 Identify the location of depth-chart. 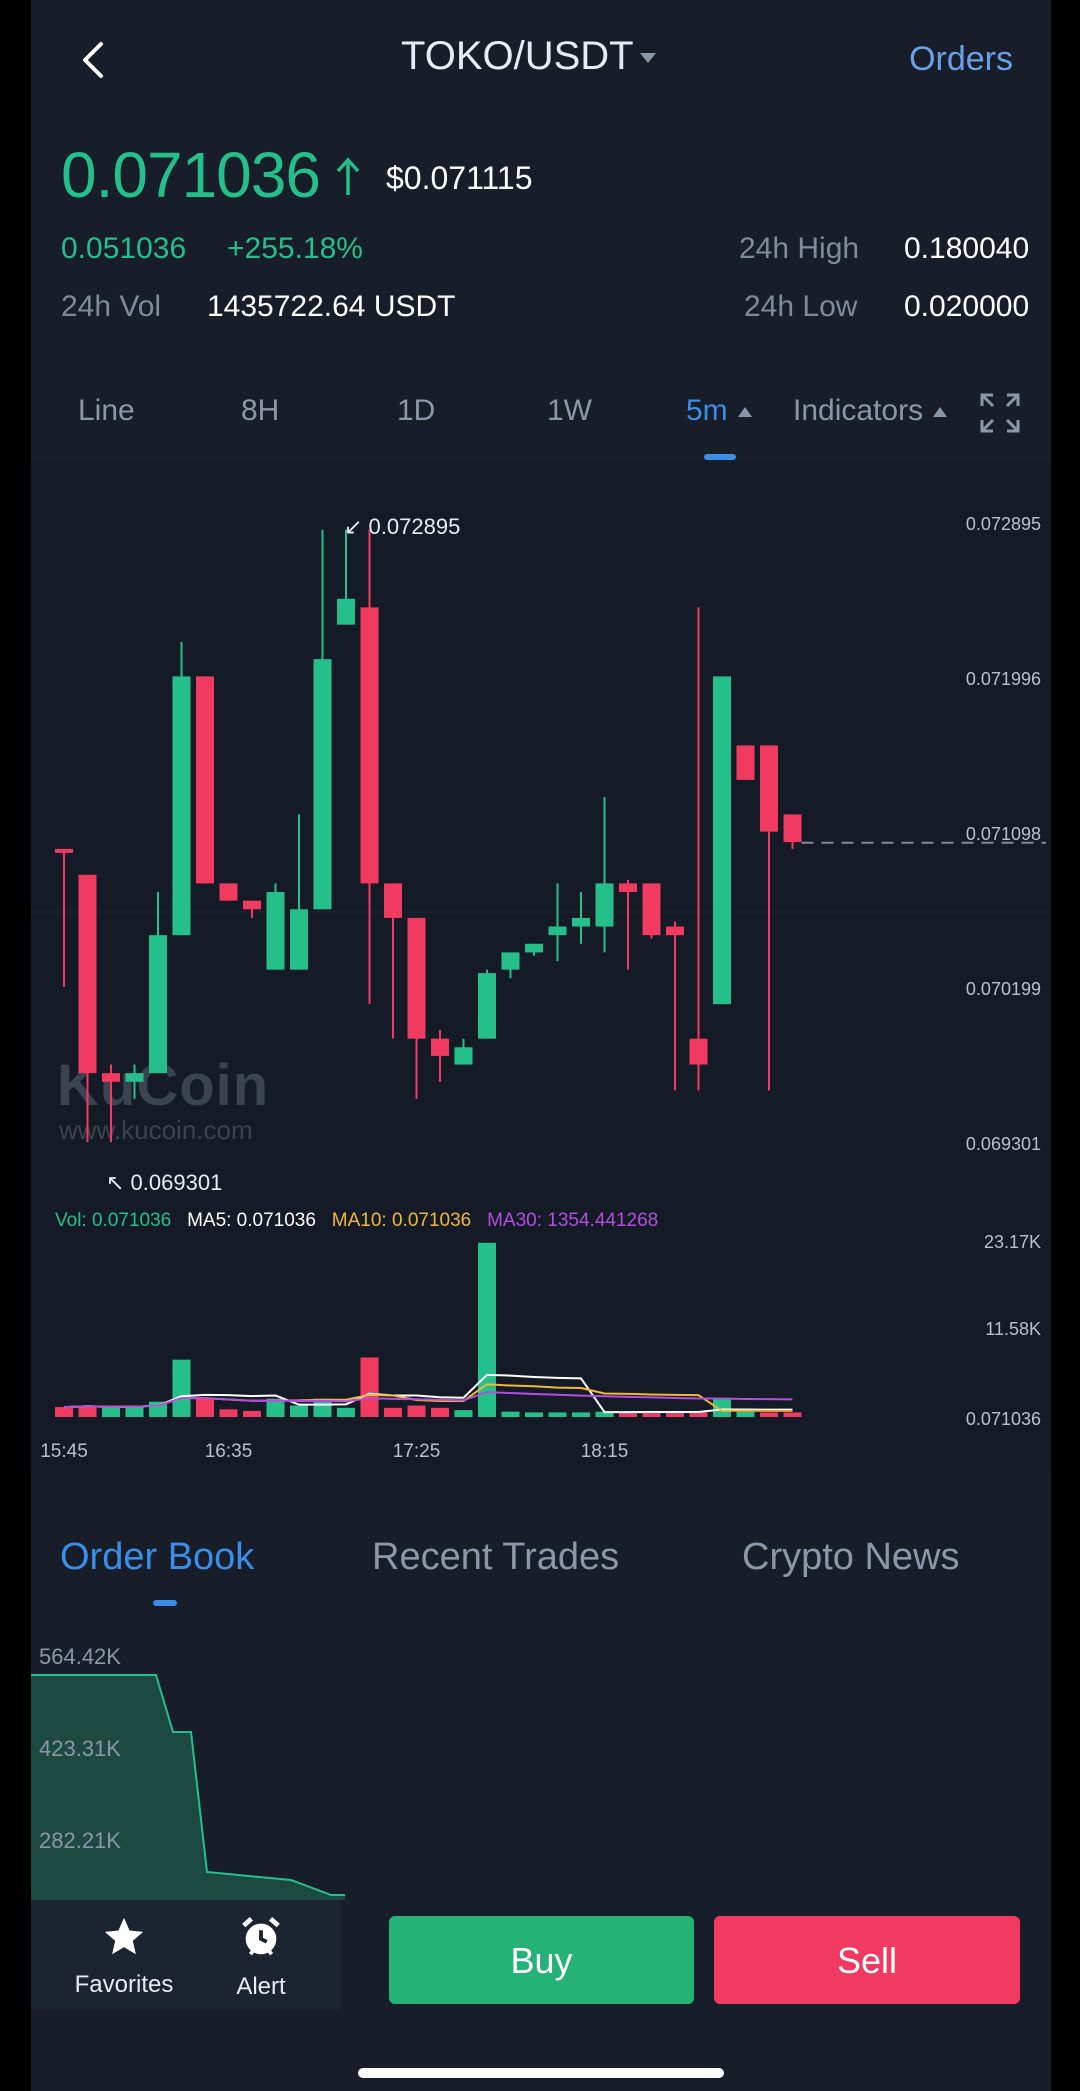
(541, 1770).